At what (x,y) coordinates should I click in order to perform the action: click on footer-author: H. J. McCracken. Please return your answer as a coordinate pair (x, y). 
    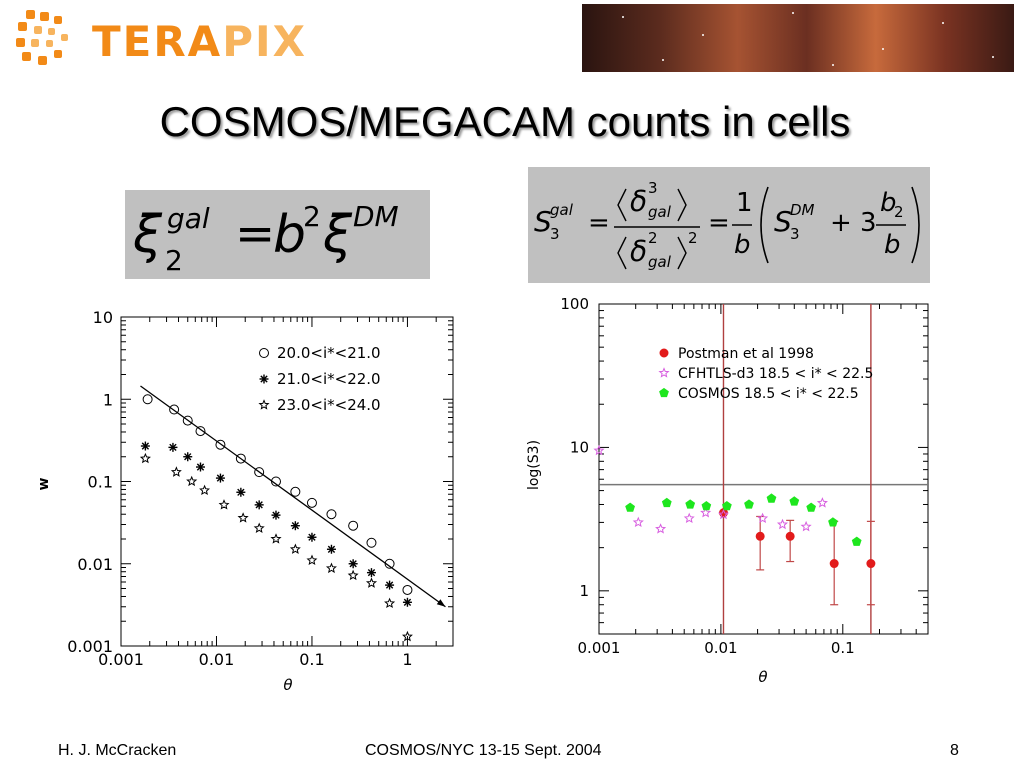
    Looking at the image, I should click on (117, 750).